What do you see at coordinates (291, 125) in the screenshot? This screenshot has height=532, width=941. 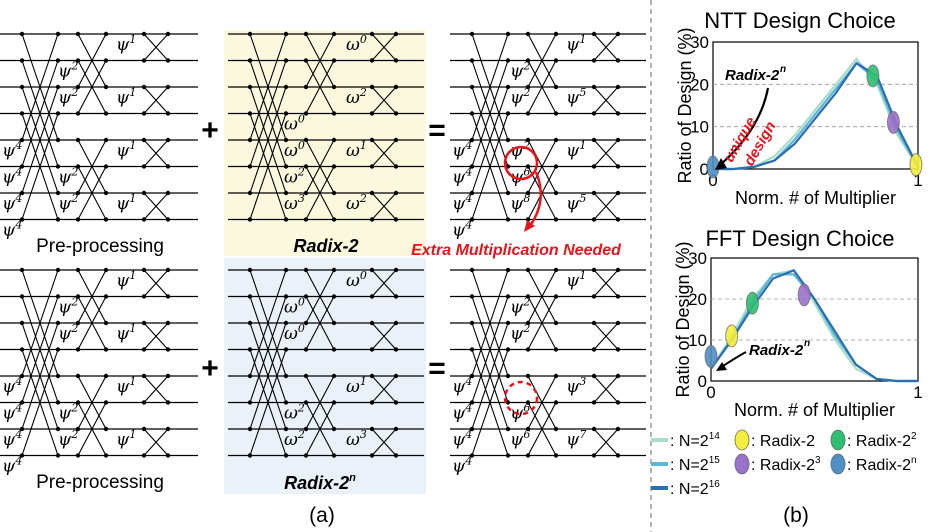 I see `radix2-w-2-symbol: ω` at bounding box center [291, 125].